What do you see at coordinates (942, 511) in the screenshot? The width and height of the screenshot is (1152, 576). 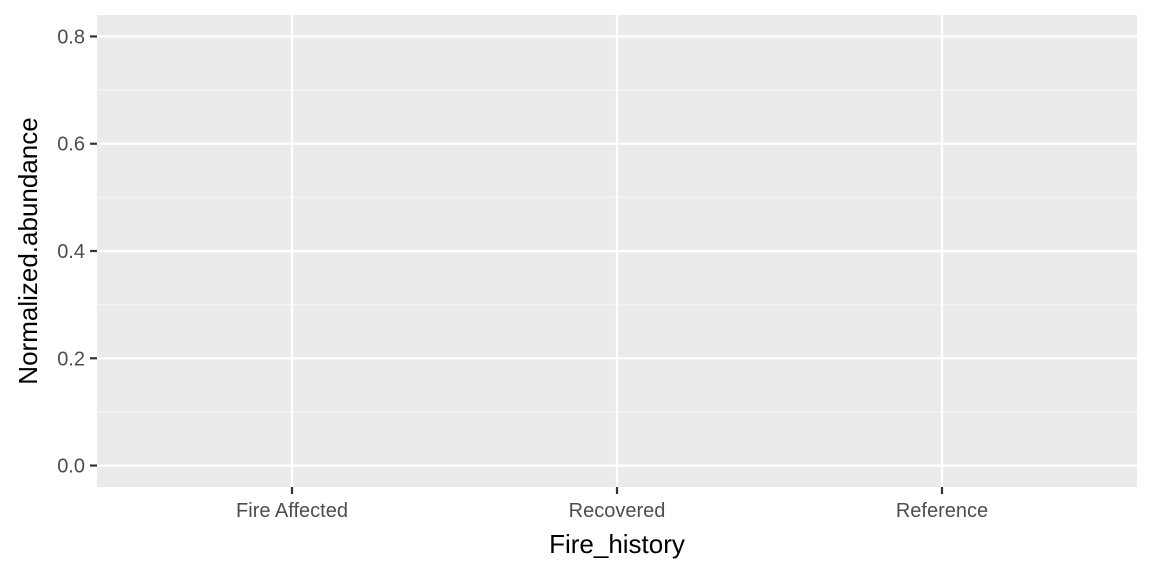 I see `x-tick-label: Reference` at bounding box center [942, 511].